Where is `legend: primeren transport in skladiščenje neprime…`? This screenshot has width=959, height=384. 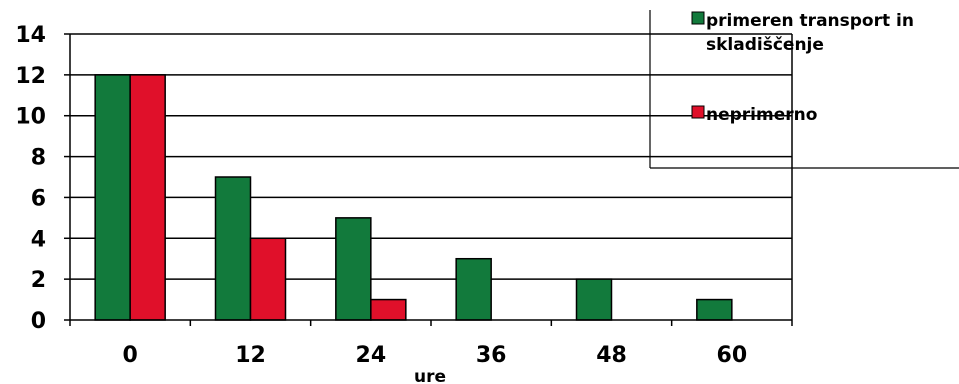
legend: primeren transport in skladiščenje neprime… is located at coordinates (804, 89).